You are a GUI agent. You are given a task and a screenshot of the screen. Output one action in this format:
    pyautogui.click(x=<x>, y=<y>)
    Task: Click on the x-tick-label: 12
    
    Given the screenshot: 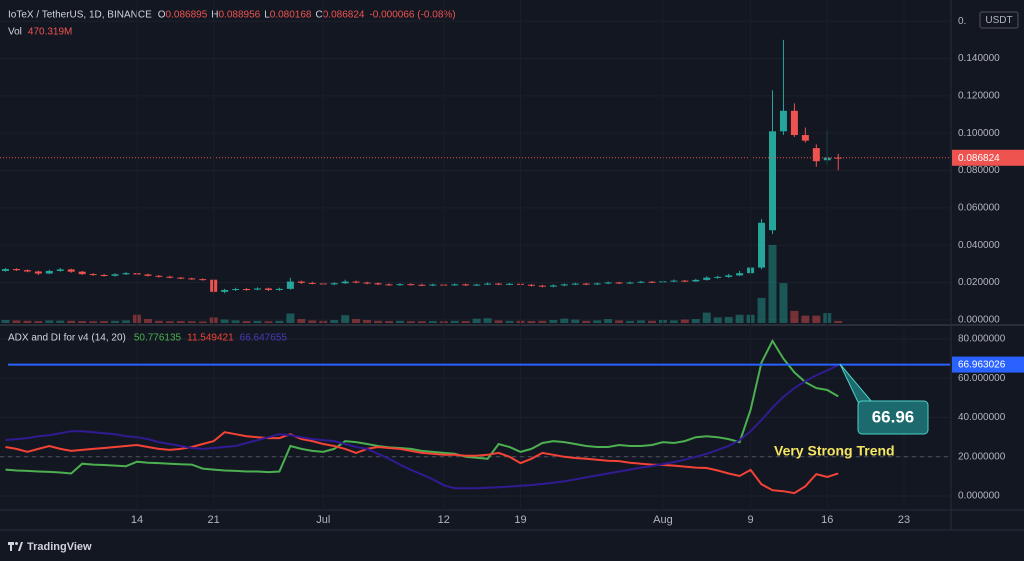 What is the action you would take?
    pyautogui.click(x=444, y=520)
    